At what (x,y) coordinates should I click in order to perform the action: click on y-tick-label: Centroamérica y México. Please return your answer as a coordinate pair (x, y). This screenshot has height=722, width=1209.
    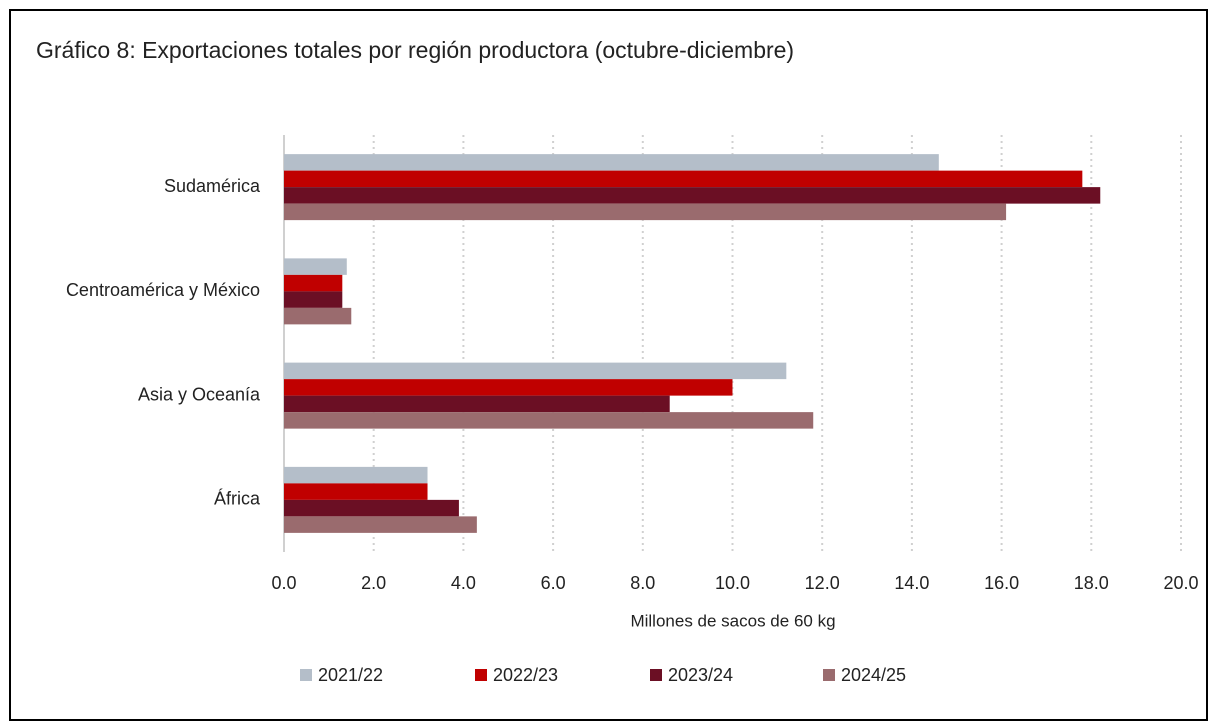
    Looking at the image, I should click on (163, 290).